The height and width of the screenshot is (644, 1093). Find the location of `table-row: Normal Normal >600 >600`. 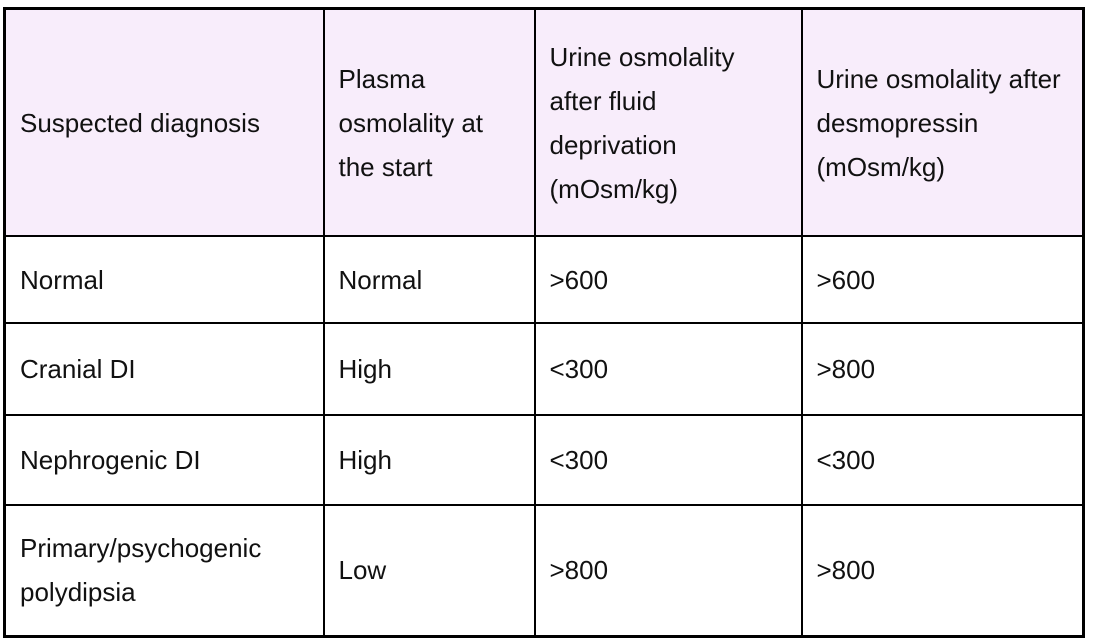

table-row: Normal Normal >600 >600 is located at coordinates (544, 279).